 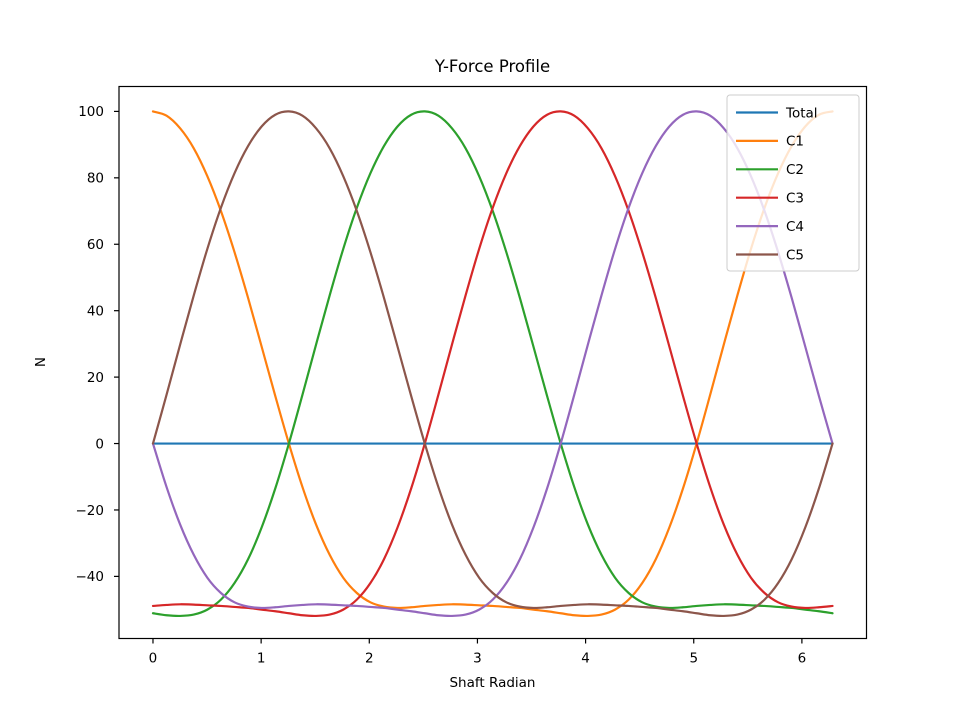 What do you see at coordinates (795, 199) in the screenshot?
I see `legend-label-c3: C3` at bounding box center [795, 199].